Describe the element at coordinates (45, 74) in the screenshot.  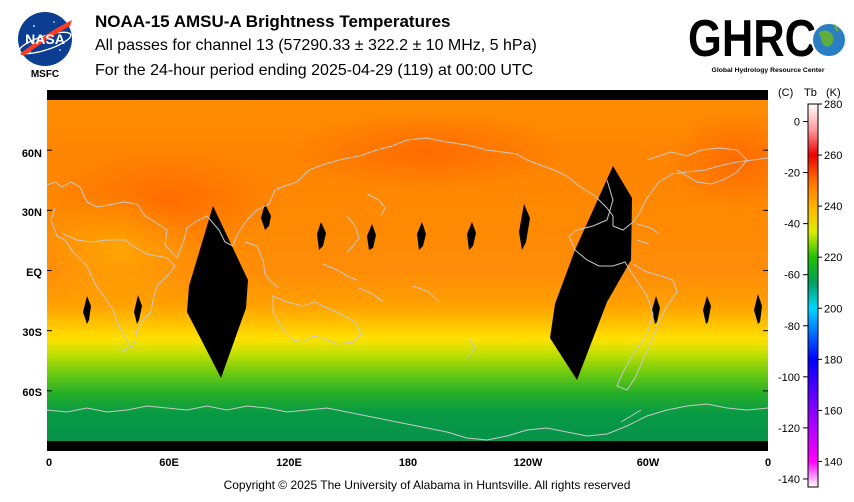
I see `msfc-text: MSFC` at that location.